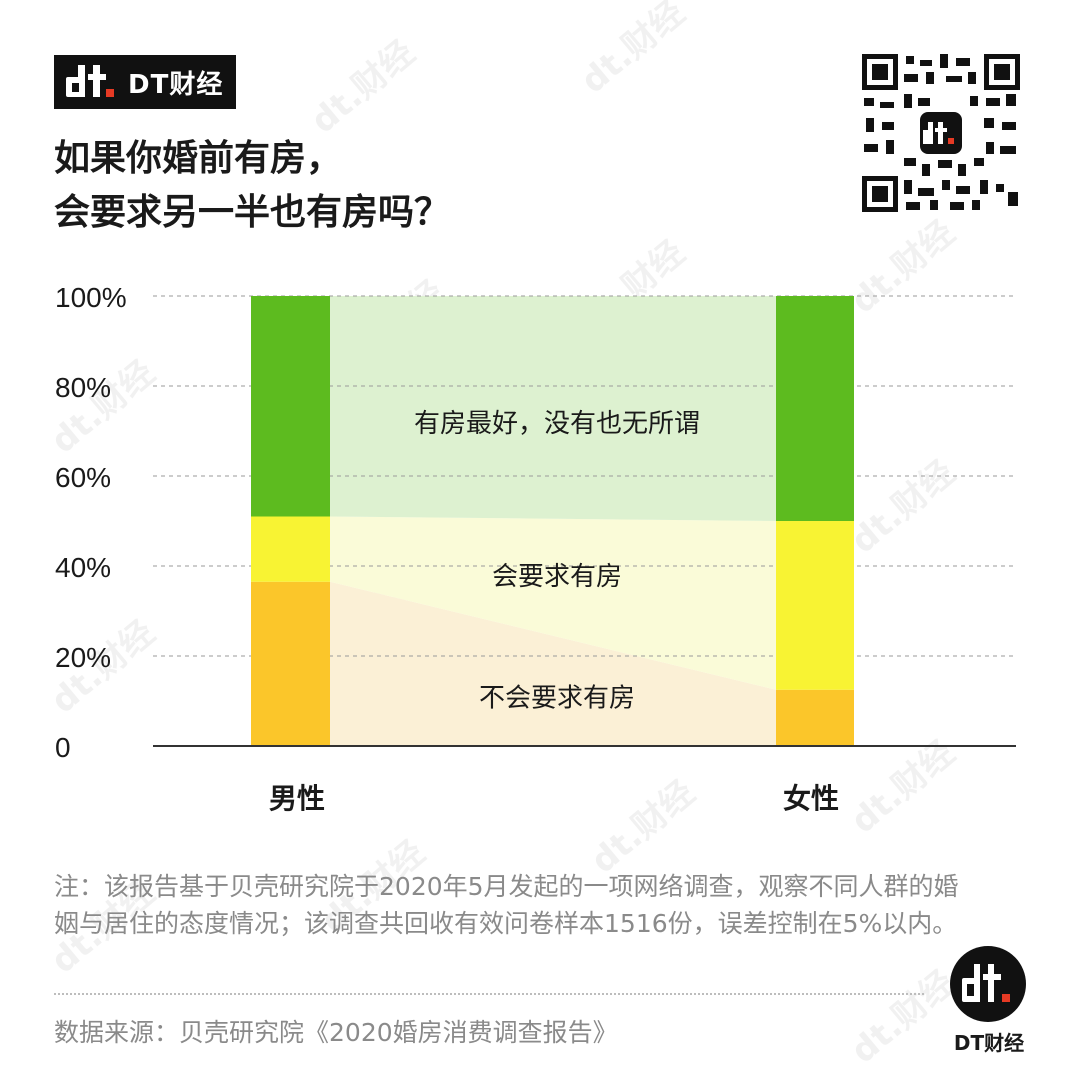  I want to click on title-line-2: 会要求另一半也有房吗？, so click(252, 212).